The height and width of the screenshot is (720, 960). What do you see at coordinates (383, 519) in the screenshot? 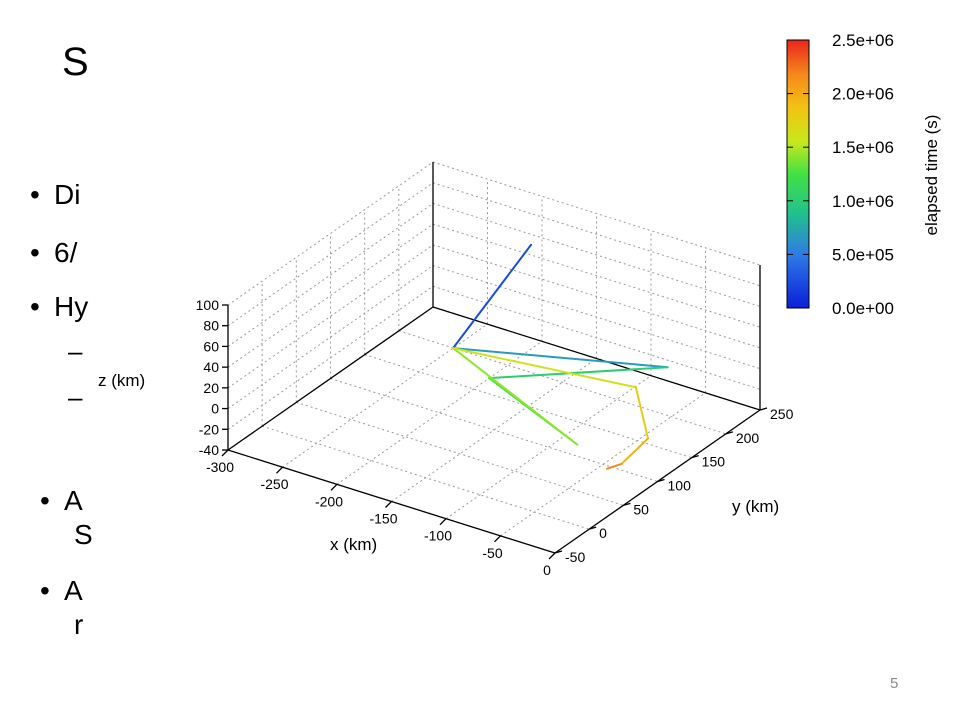
I see `x-tick-label: -150` at bounding box center [383, 519].